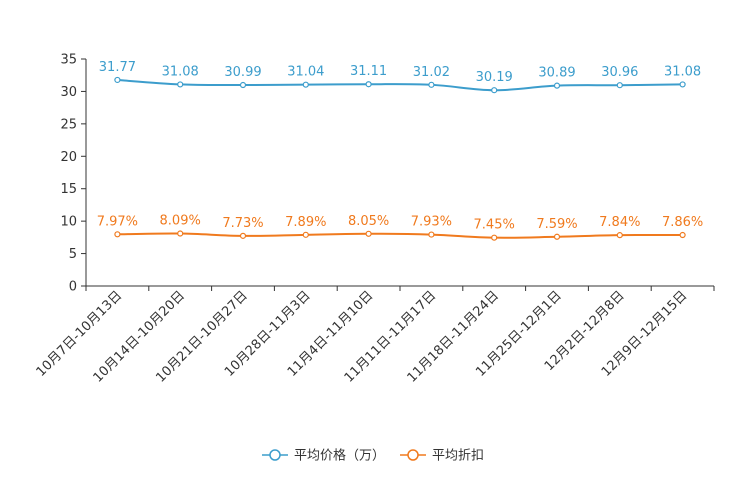 The width and height of the screenshot is (744, 496). What do you see at coordinates (368, 71) in the screenshot?
I see `data-label: 31.11` at bounding box center [368, 71].